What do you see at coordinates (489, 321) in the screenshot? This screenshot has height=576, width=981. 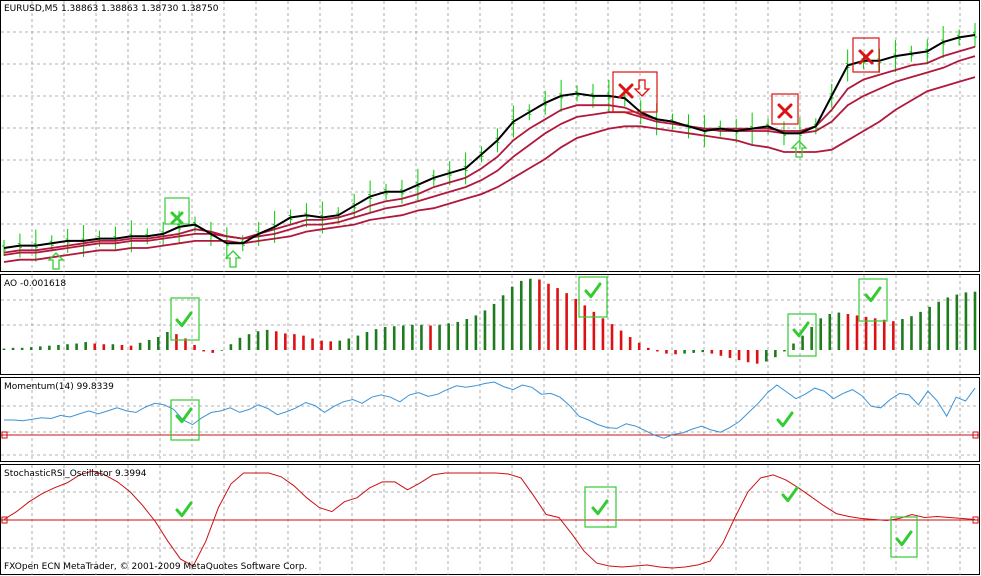 I see `ao-panel` at bounding box center [489, 321].